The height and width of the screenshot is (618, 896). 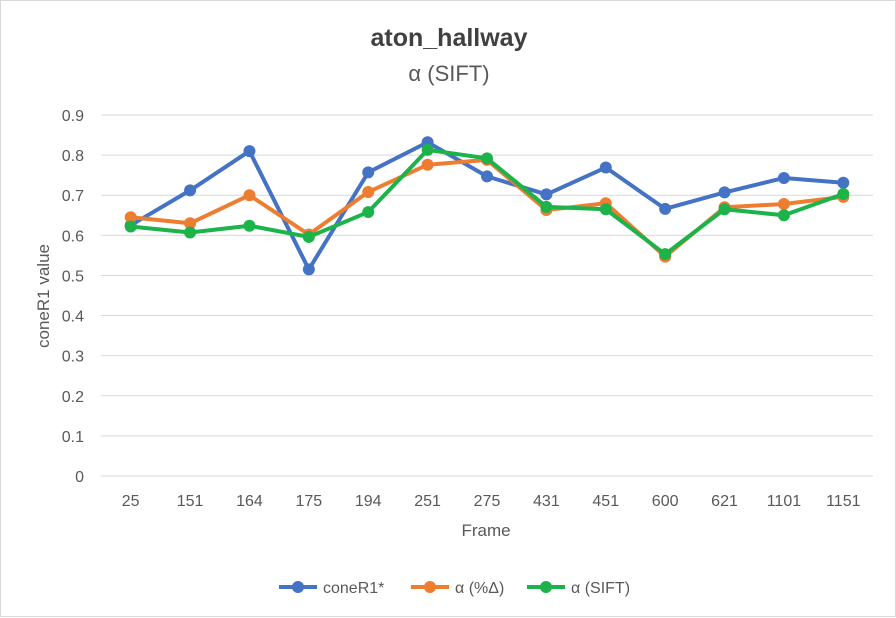 I want to click on chart-title: aton_hallway, so click(x=449, y=38).